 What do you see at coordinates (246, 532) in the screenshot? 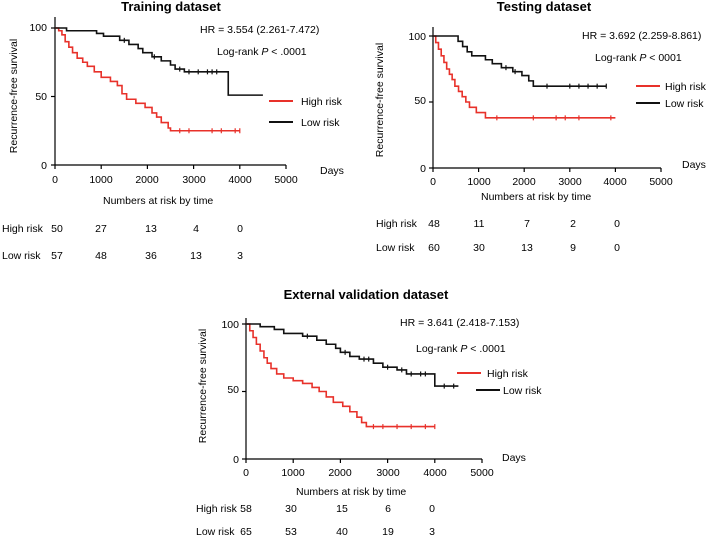
I see `risk-count: 65` at bounding box center [246, 532].